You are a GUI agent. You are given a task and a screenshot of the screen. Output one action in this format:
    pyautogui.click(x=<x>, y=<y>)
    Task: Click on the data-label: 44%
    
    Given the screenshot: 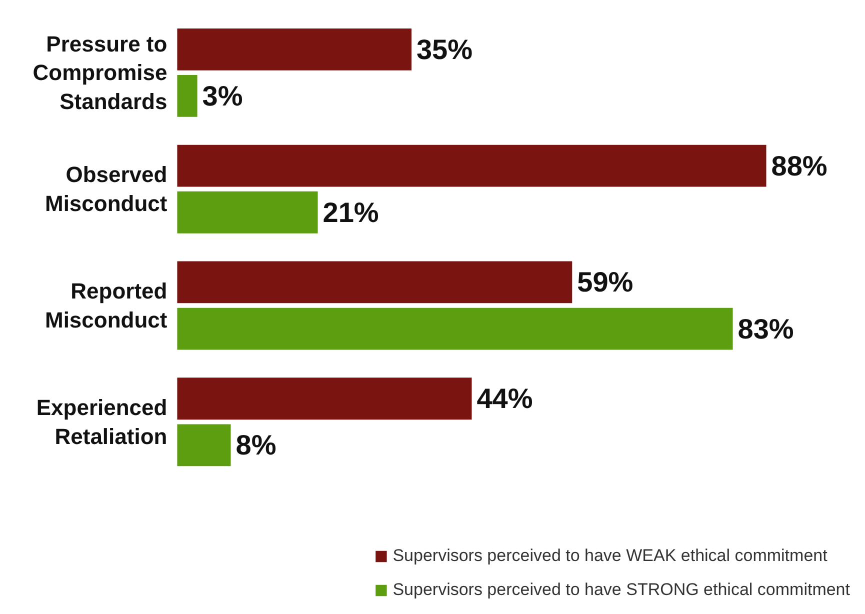 What is the action you would take?
    pyautogui.click(x=504, y=398)
    